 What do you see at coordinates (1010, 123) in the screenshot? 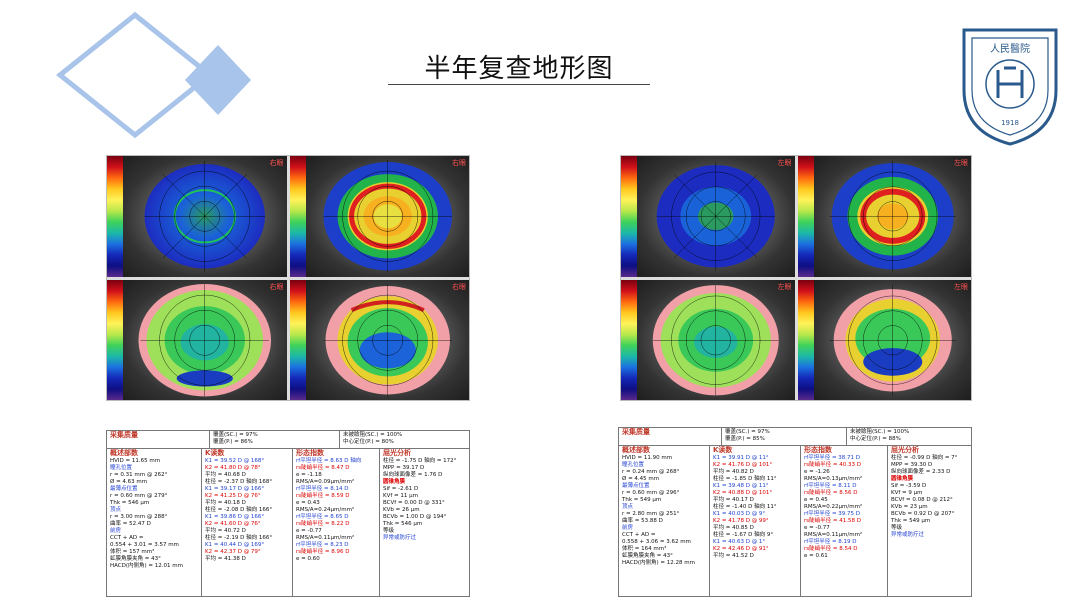
I see `logo-year: 1918` at bounding box center [1010, 123].